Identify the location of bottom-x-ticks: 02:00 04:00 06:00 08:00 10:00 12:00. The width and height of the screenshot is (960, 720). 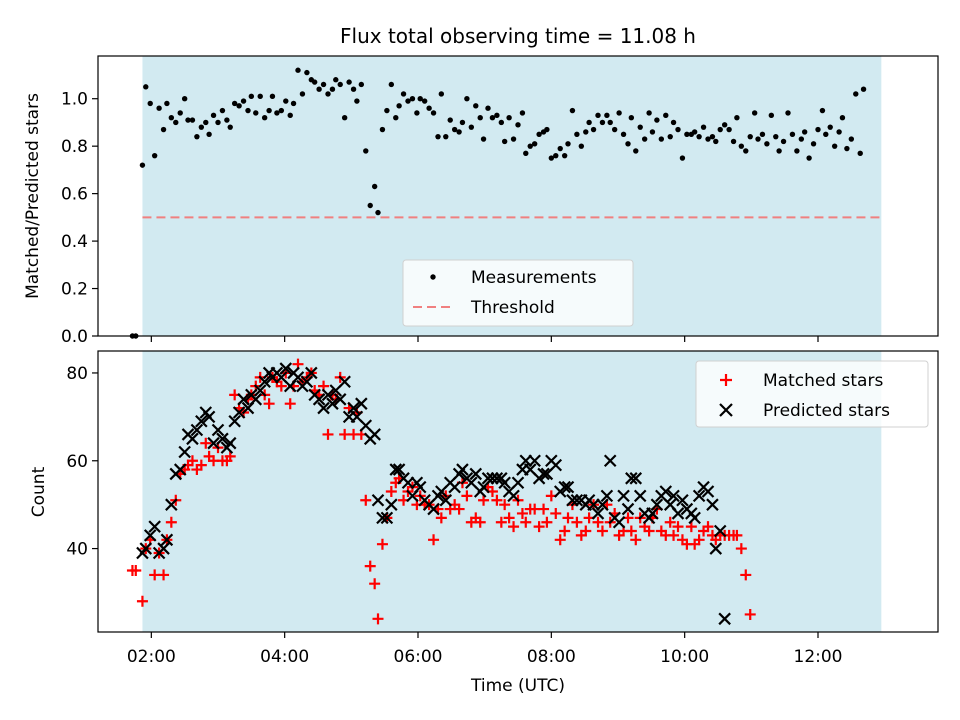
(485, 649).